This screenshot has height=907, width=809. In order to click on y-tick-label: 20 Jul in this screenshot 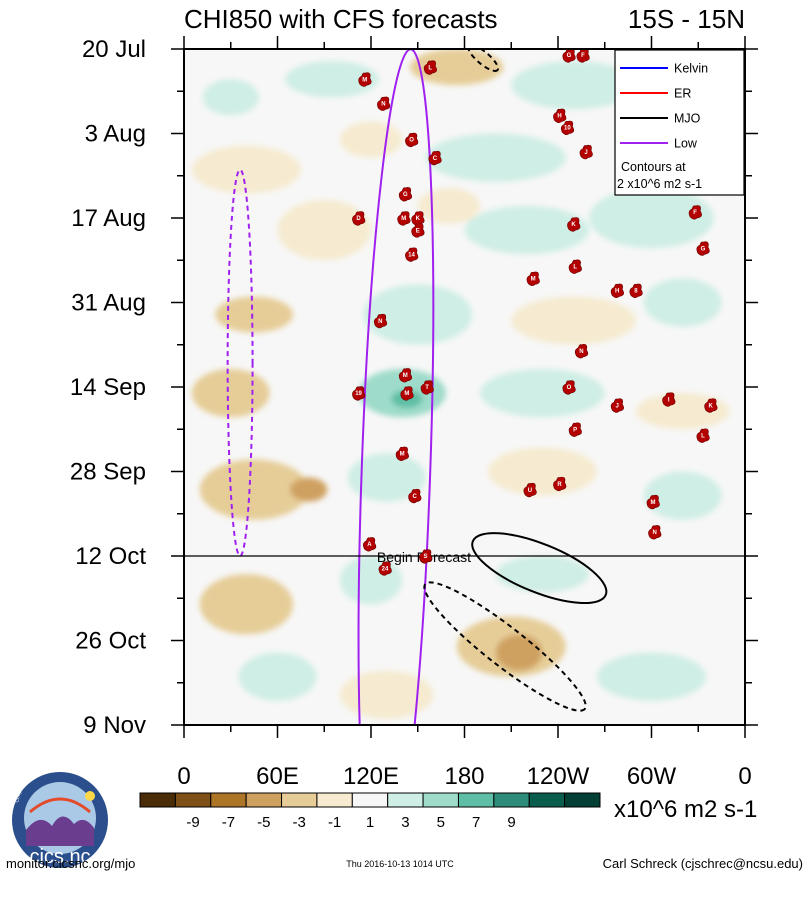, I will do `click(114, 49)`.